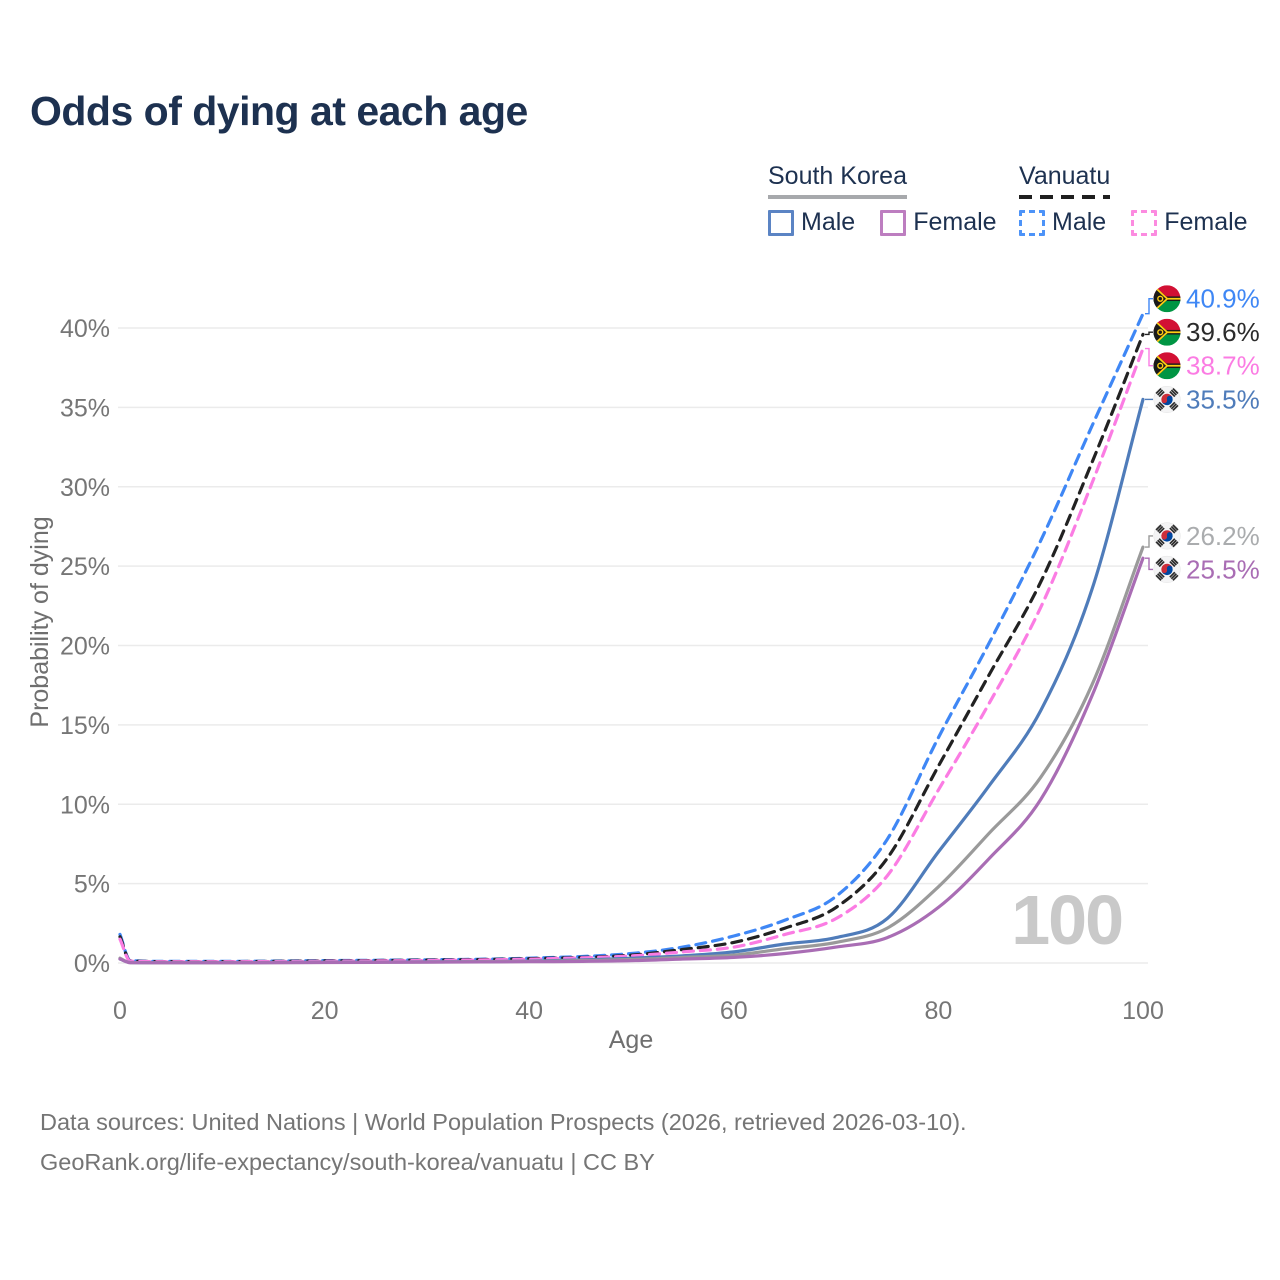 This screenshot has width=1280, height=1280. Describe the element at coordinates (1202, 434) in the screenshot. I see `series-end-labels: 40.9%39.6% 38.7%35.5% 26.2%25.5%` at that location.